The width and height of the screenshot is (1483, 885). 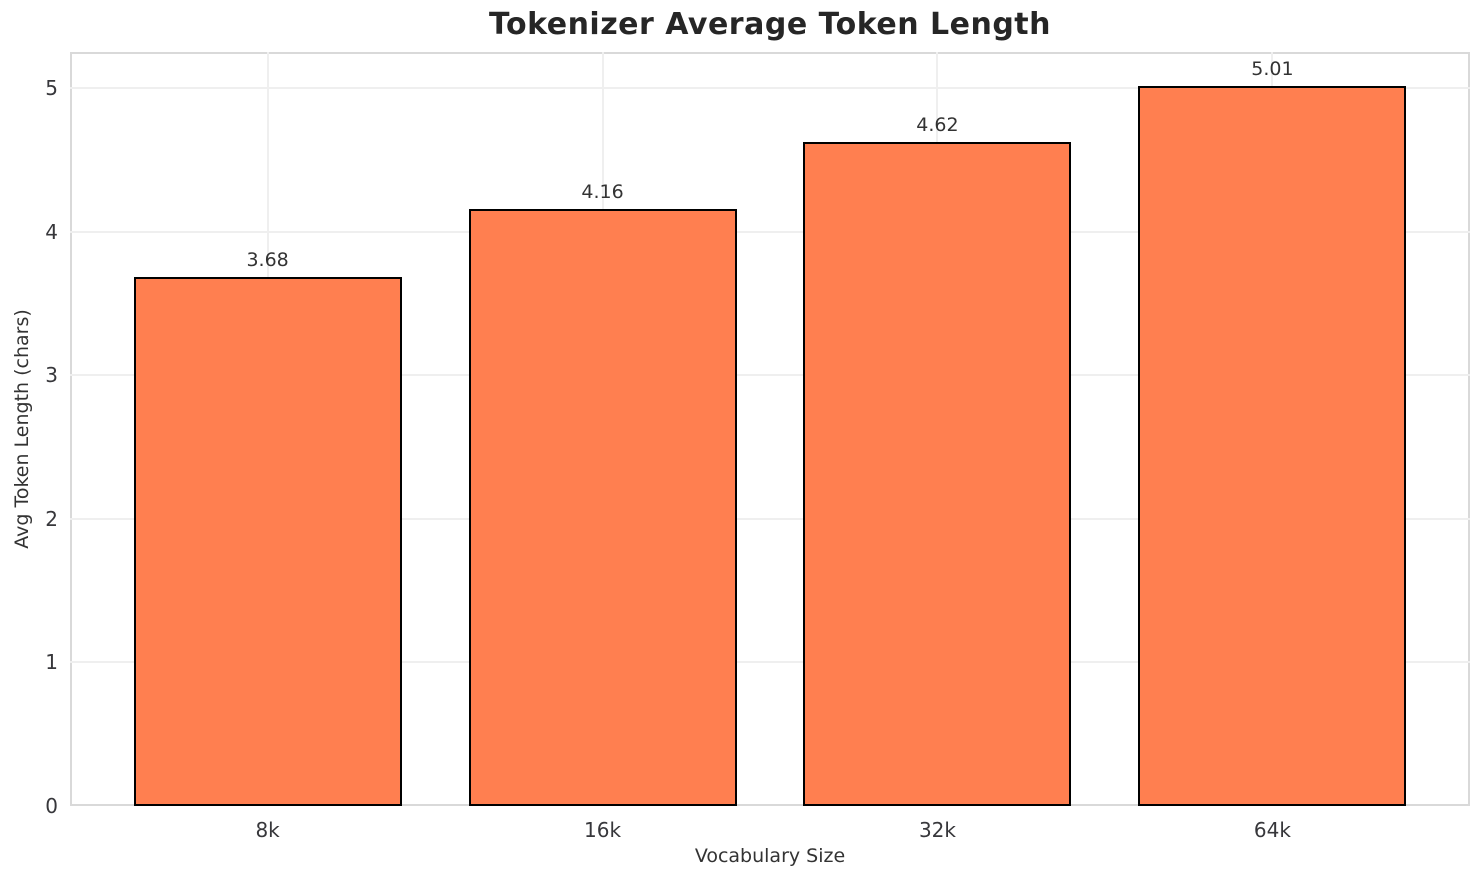 I want to click on bar-value-label: 4.62, so click(x=937, y=125).